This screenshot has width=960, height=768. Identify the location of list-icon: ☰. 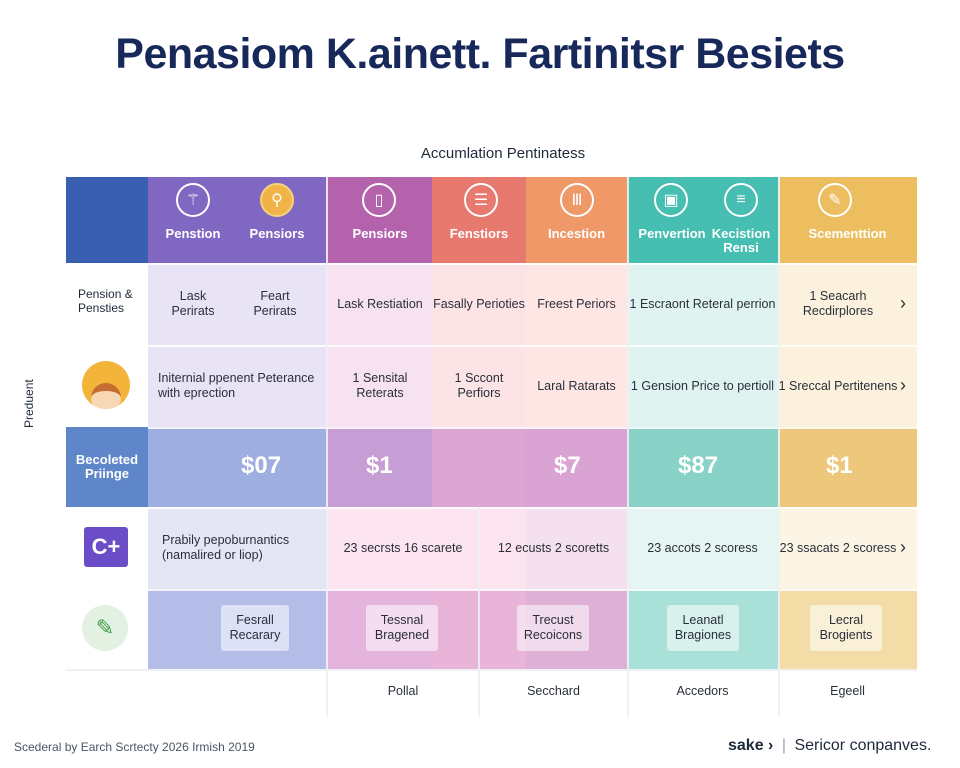
(481, 200).